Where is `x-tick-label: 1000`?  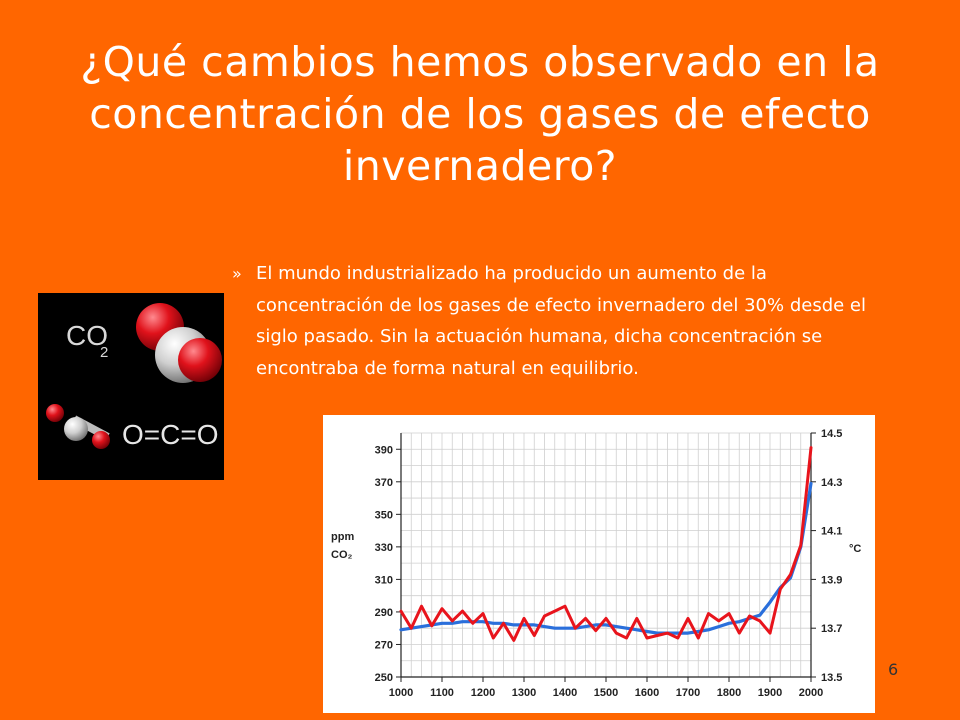
x-tick-label: 1000 is located at coordinates (401, 693).